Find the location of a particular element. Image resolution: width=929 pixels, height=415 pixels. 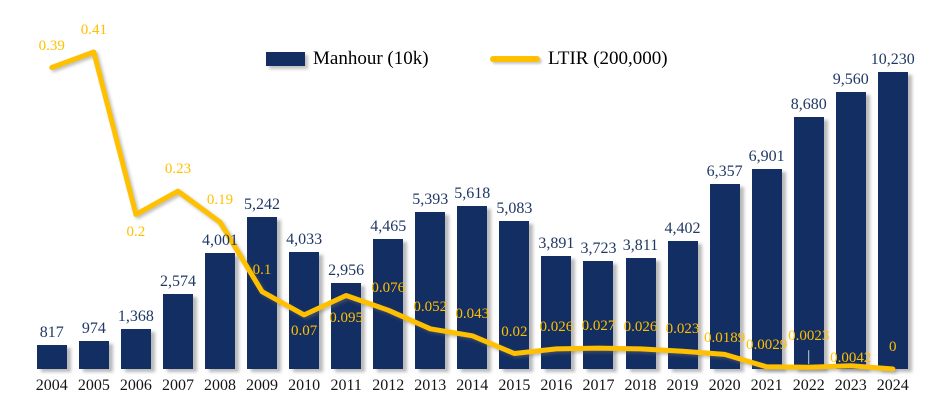

manhour-bar-2016 is located at coordinates (556, 312).